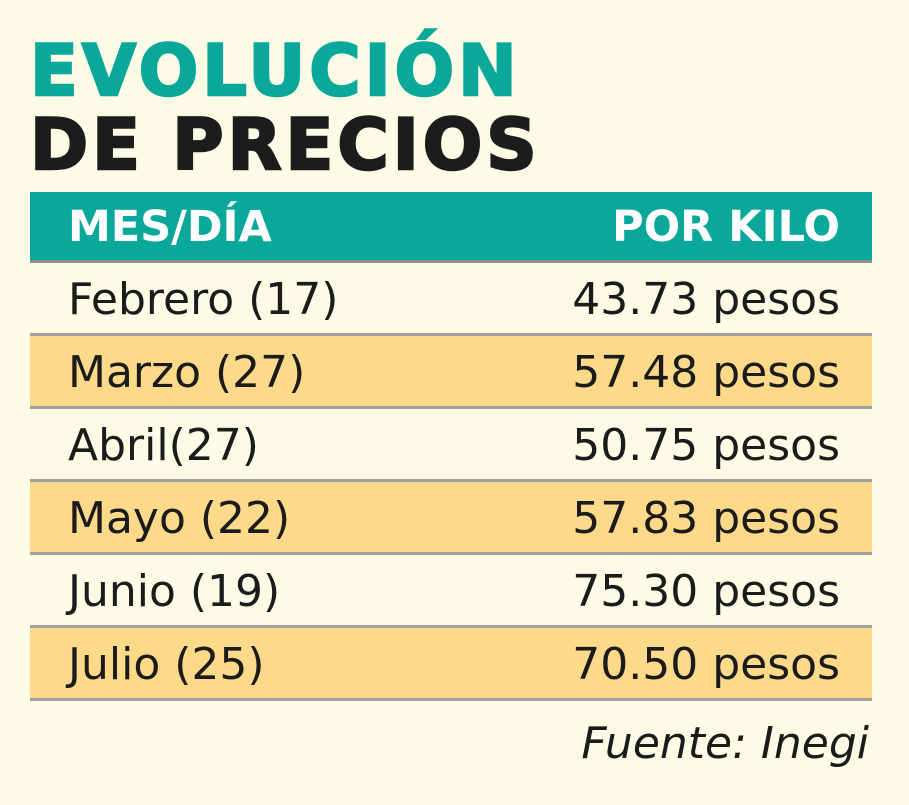 Image resolution: width=909 pixels, height=805 pixels. Describe the element at coordinates (451, 299) in the screenshot. I see `table-row: Febrero (17) 43.73 pesos` at that location.